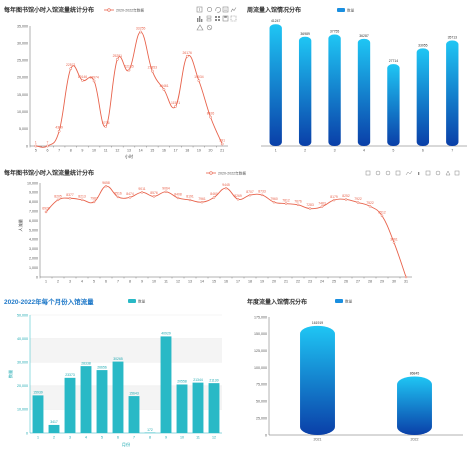 This screenshot has height=454, width=474. I want to click on data-label: 11571, so click(175, 103).